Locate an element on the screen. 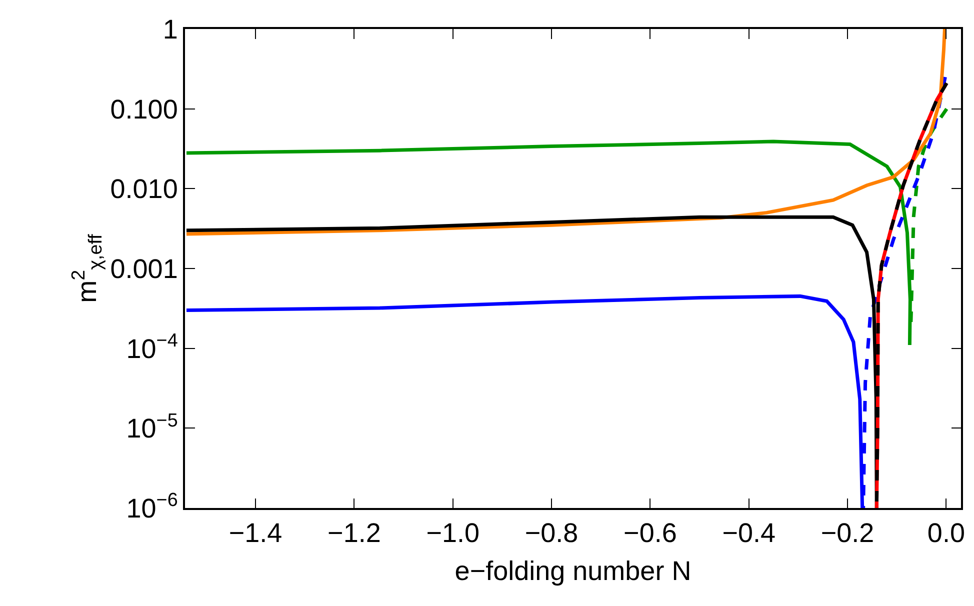 The width and height of the screenshot is (974, 606). x-tick-label: −0.8 is located at coordinates (551, 533).